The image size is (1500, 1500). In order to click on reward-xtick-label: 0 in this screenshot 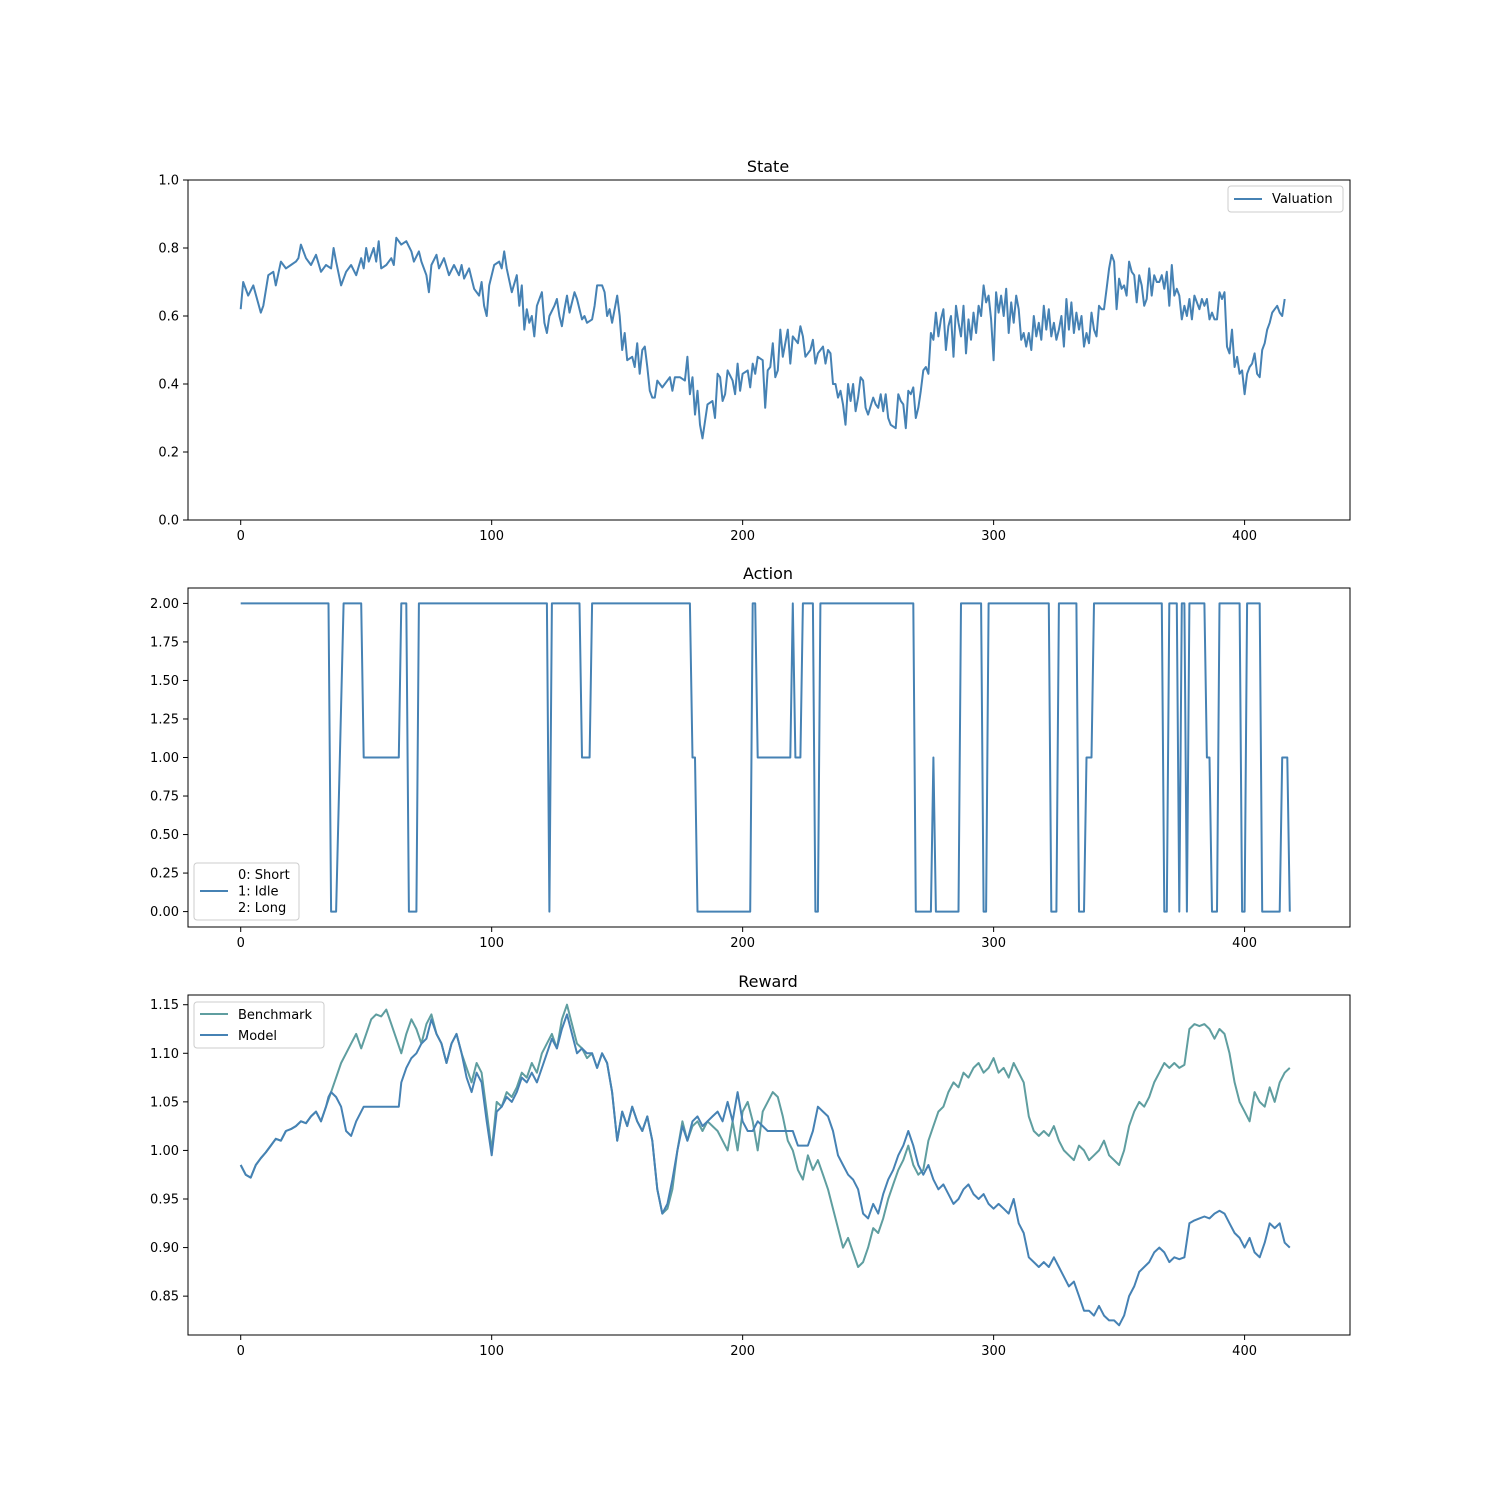, I will do `click(241, 1351)`.